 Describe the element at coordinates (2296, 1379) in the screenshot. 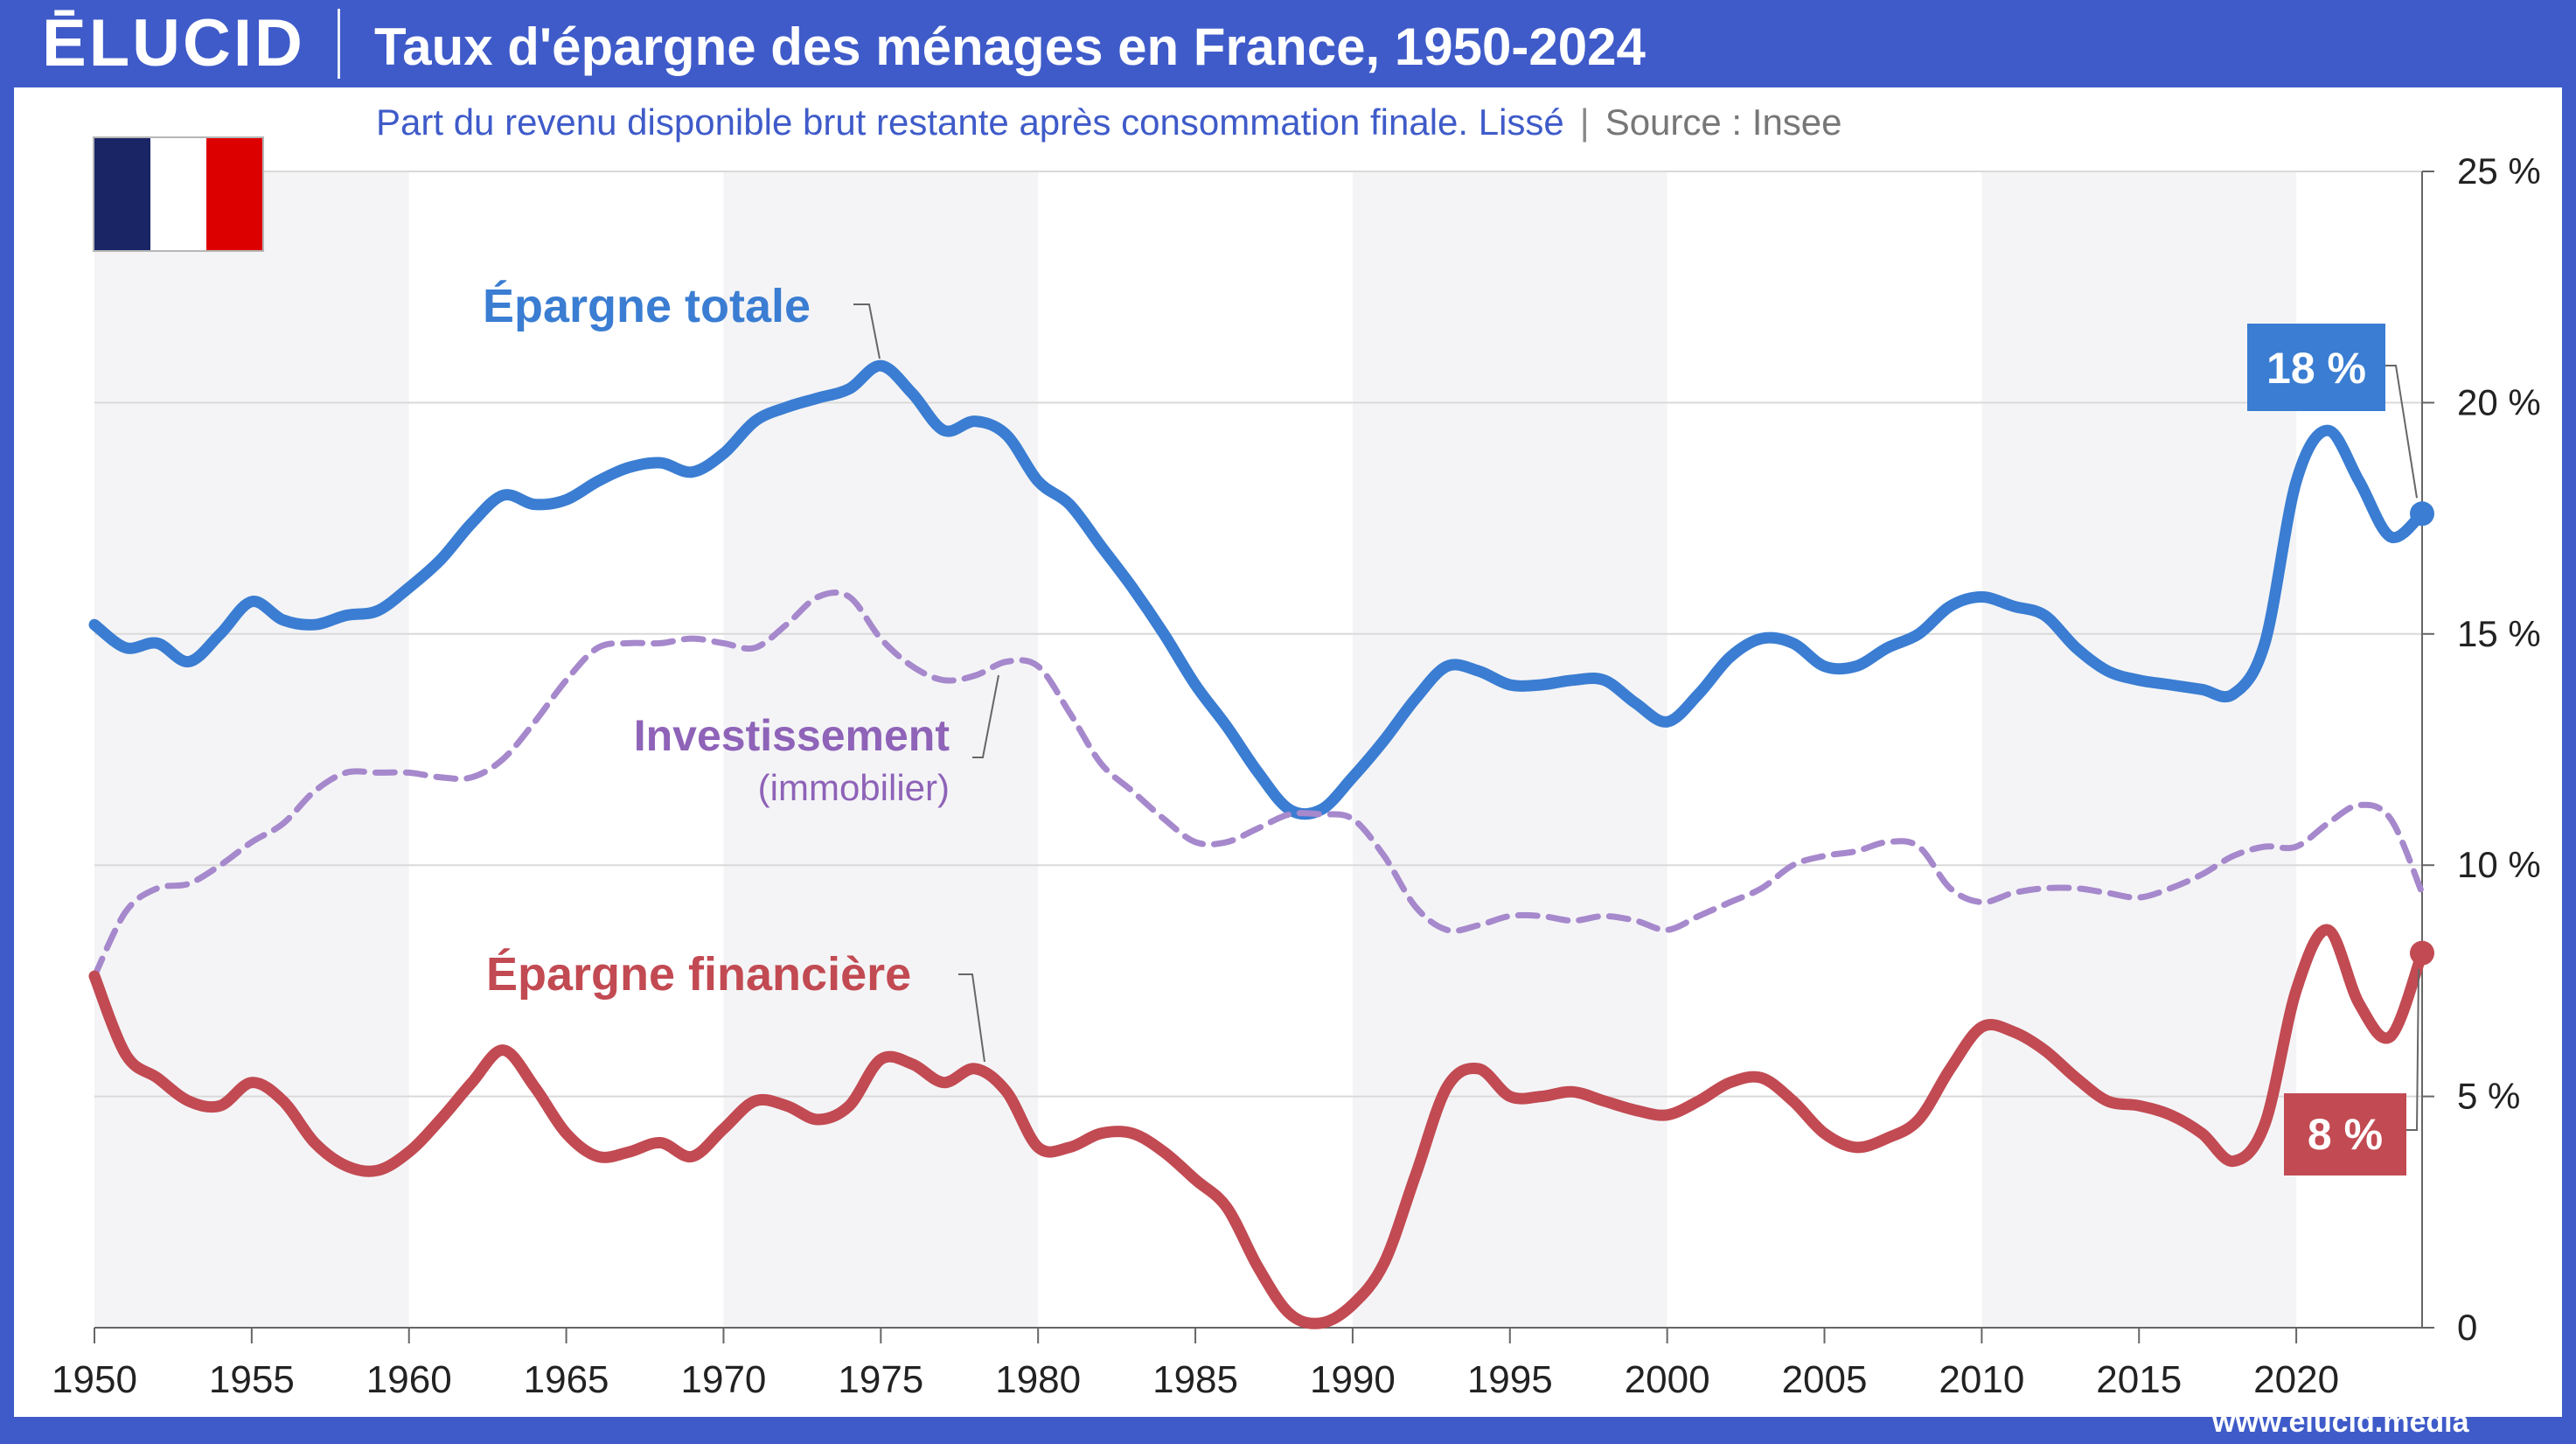

I see `x-tick-label: 2020` at that location.